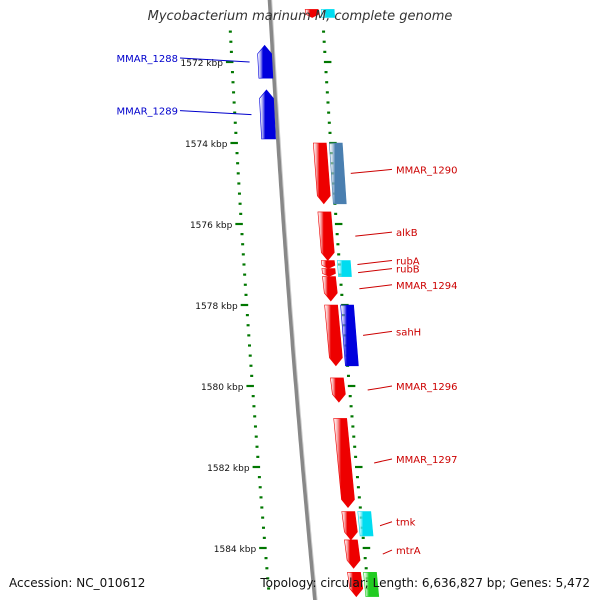 The height and width of the screenshot is (600, 600). What do you see at coordinates (206, 145) in the screenshot?
I see `scale-label: 1574 kbp` at bounding box center [206, 145].